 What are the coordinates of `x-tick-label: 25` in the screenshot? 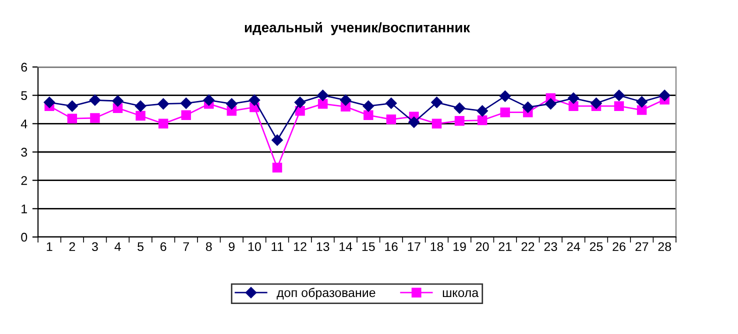 It's located at (596, 247).